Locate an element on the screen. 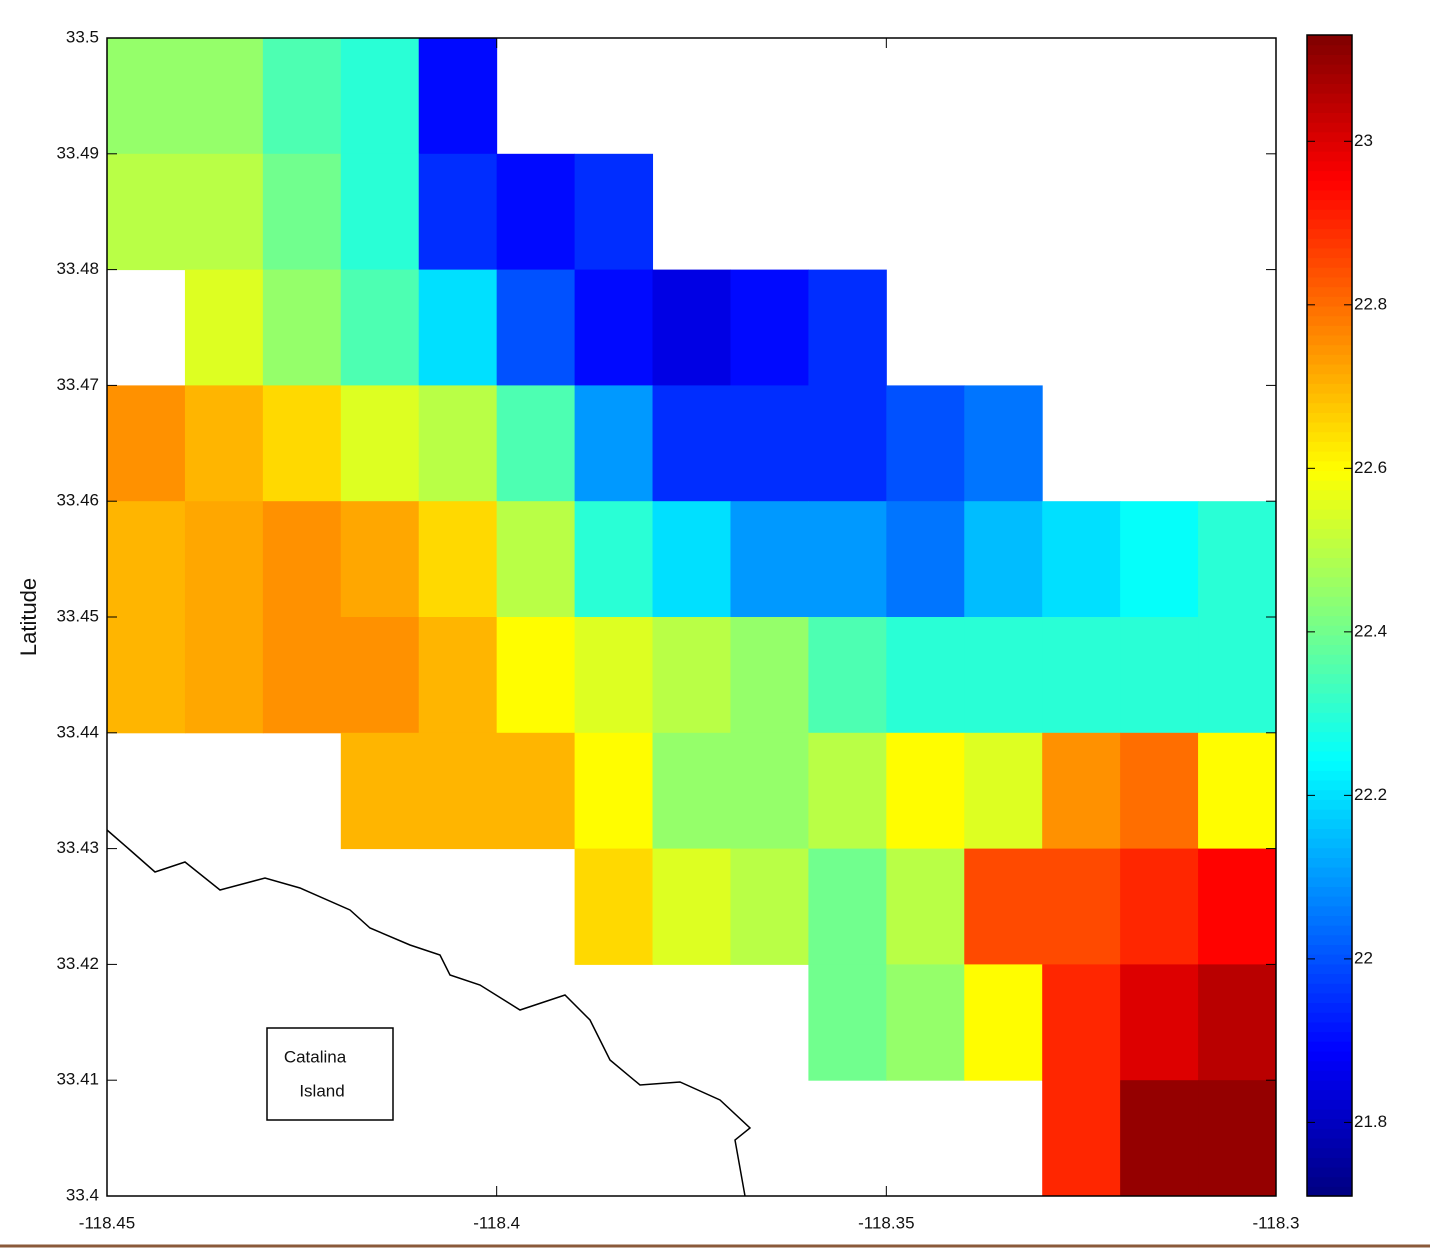  x-tick-label: -118.3 is located at coordinates (1276, 1222).